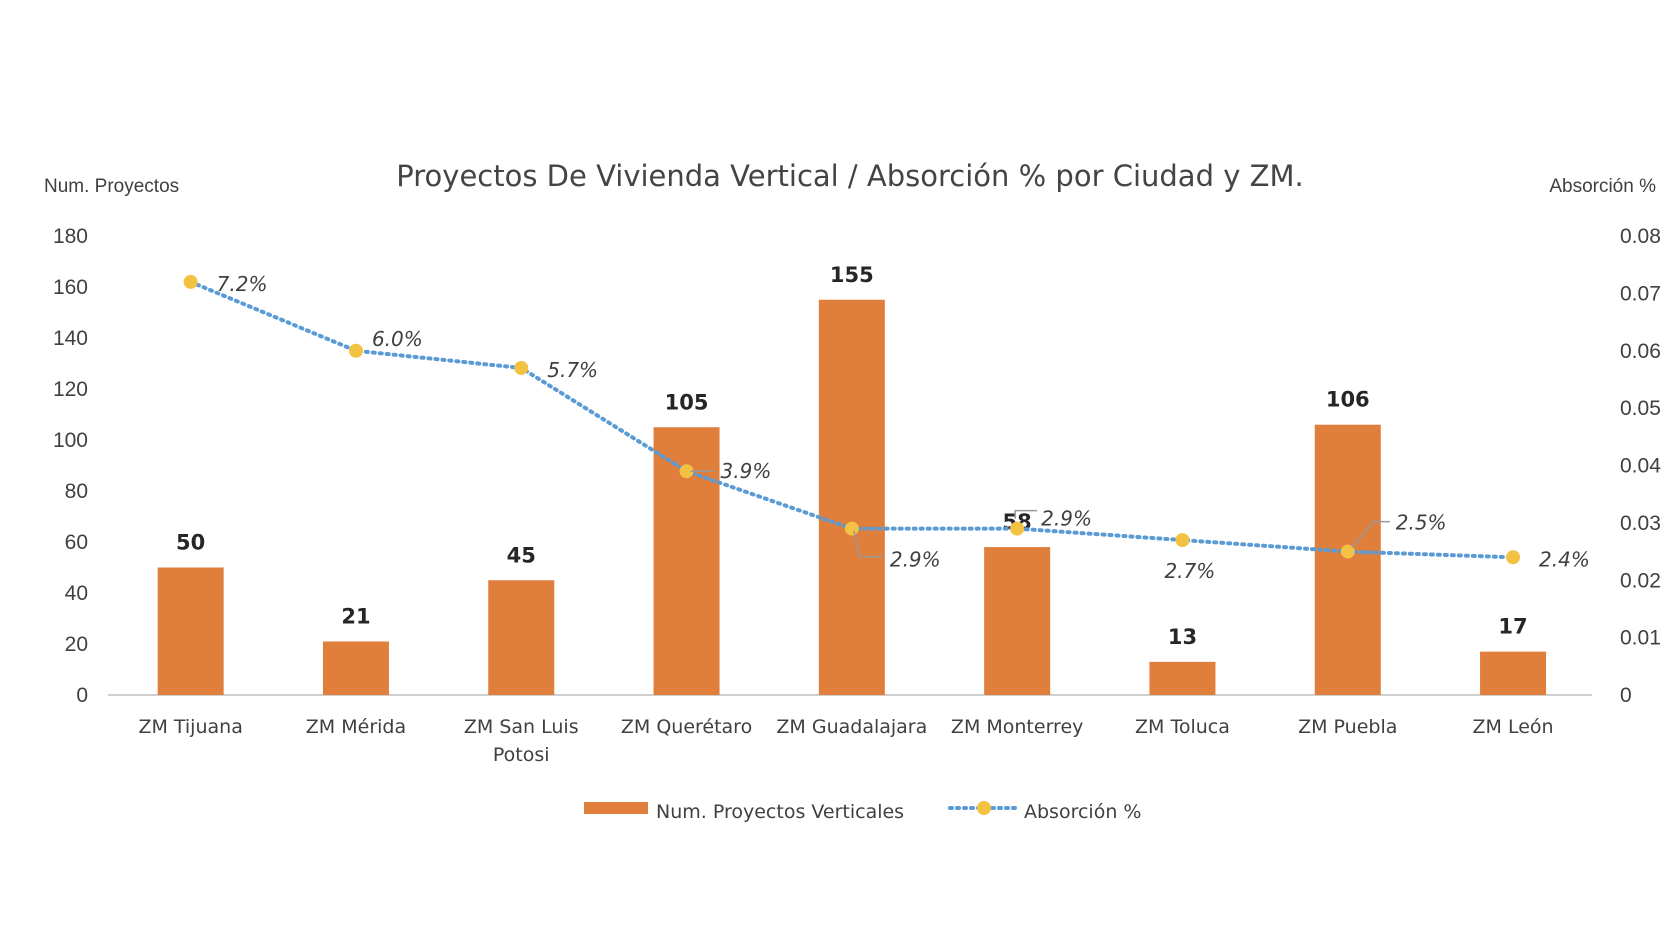 The width and height of the screenshot is (1680, 945). I want to click on left-tick-label: 100, so click(70, 440).